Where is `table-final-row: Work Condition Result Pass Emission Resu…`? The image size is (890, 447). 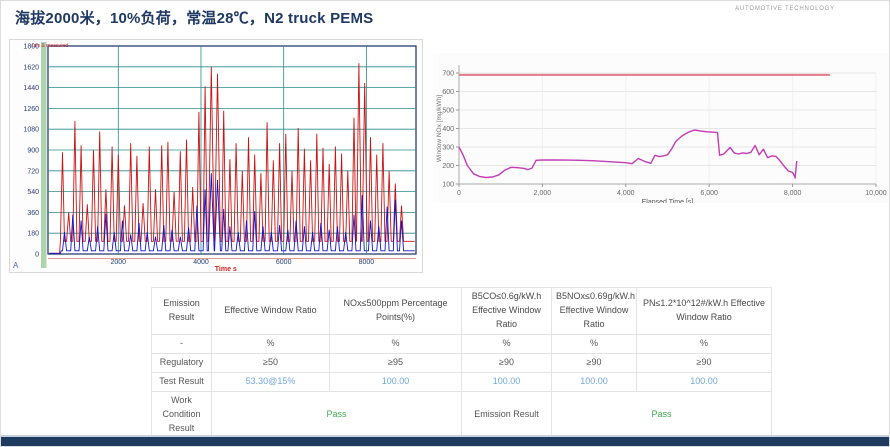
table-final-row: Work Condition Result Pass Emission Resu… is located at coordinates (461, 414).